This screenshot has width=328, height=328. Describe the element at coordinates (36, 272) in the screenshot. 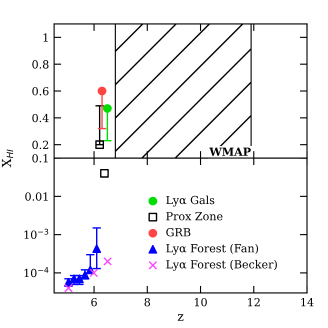

I see `y-tick-label: 10$^{−4}$` at that location.